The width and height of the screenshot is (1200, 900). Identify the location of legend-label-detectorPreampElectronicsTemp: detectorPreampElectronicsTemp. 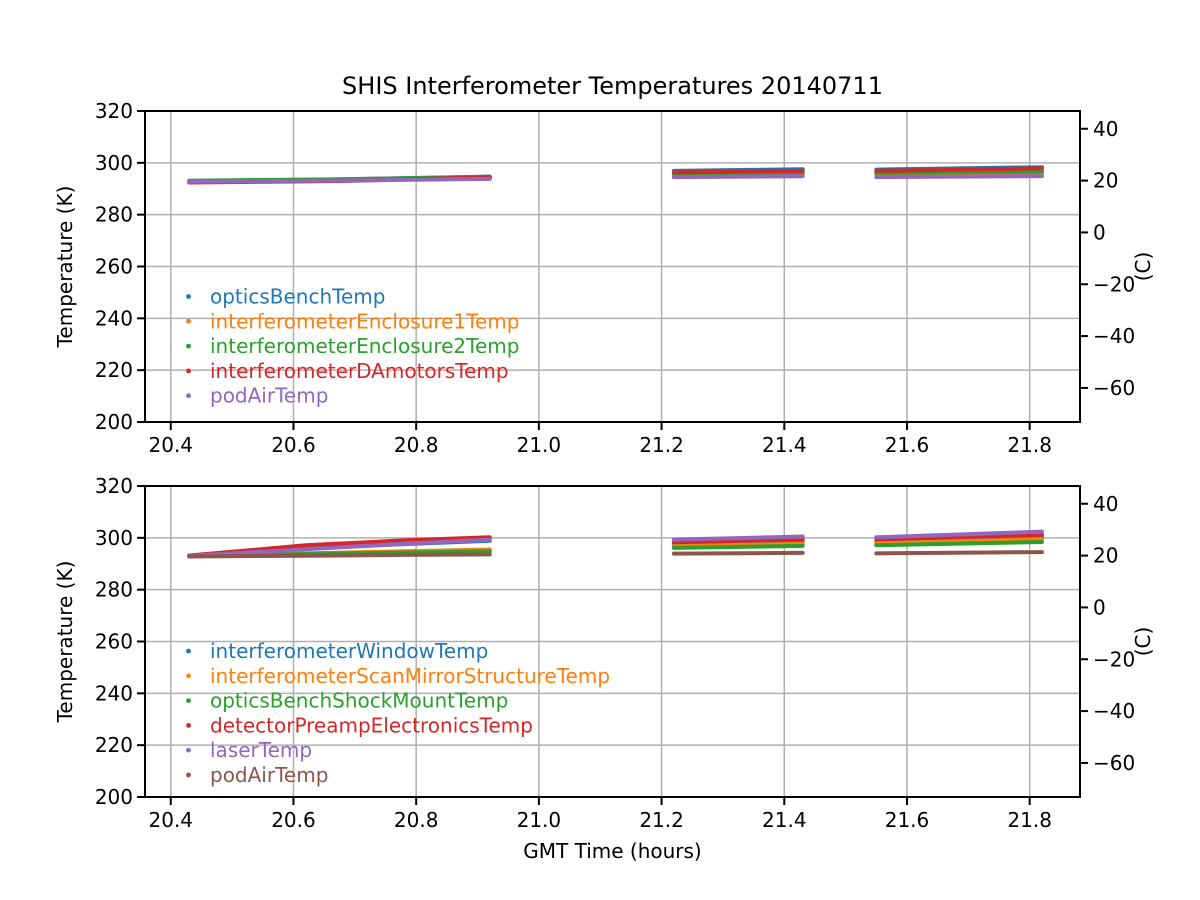
(371, 725).